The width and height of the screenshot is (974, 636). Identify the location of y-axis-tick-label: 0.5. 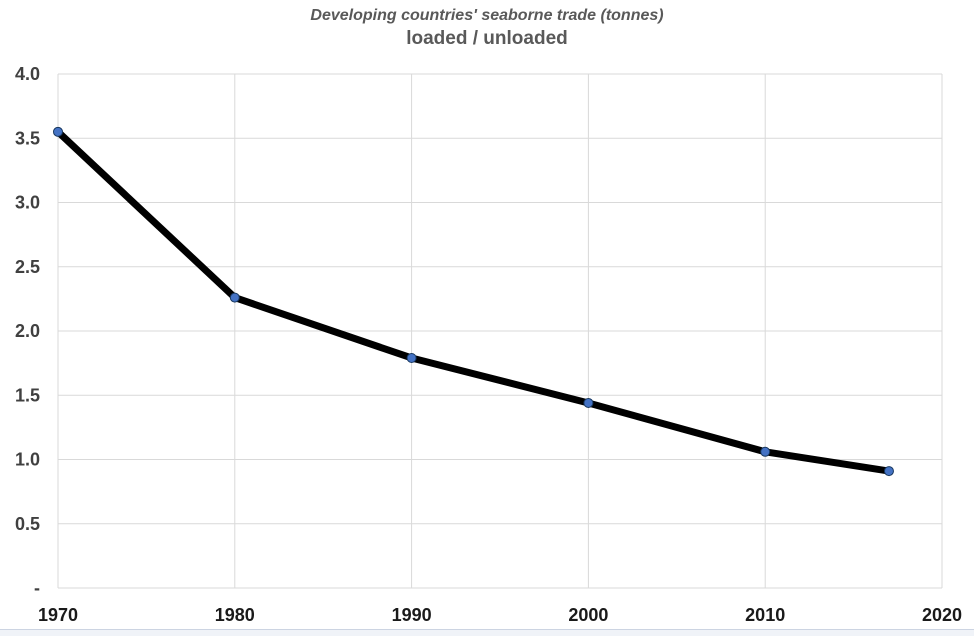
(27, 524).